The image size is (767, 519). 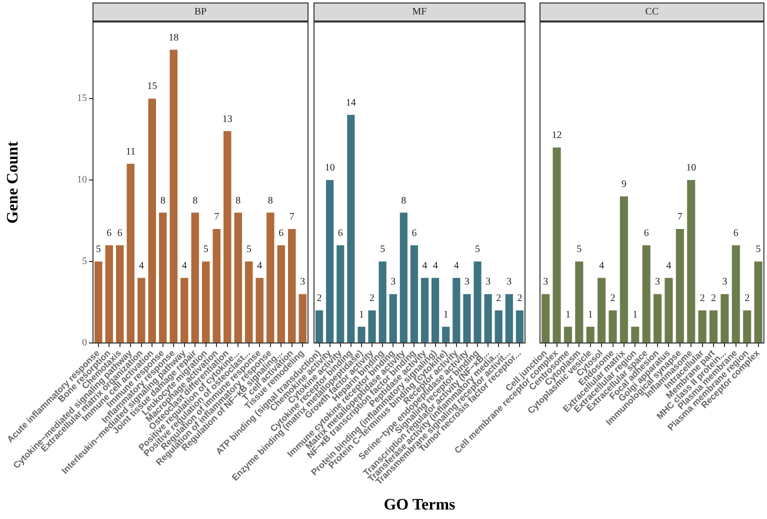 What do you see at coordinates (13, 182) in the screenshot?
I see `y-axis-title: Gene Count` at bounding box center [13, 182].